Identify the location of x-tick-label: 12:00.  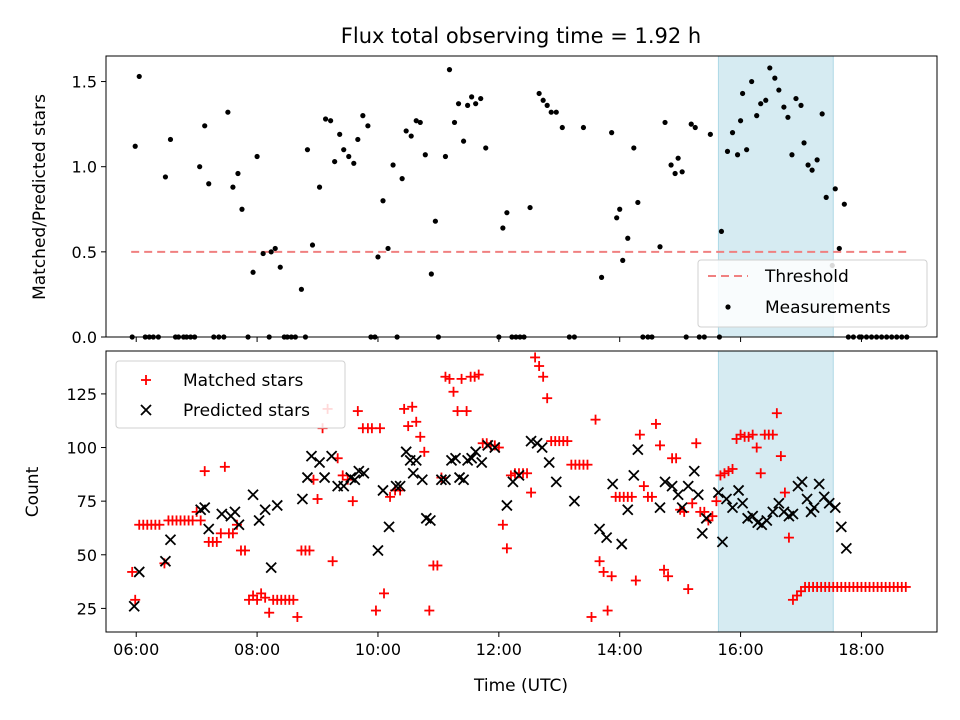
(499, 649).